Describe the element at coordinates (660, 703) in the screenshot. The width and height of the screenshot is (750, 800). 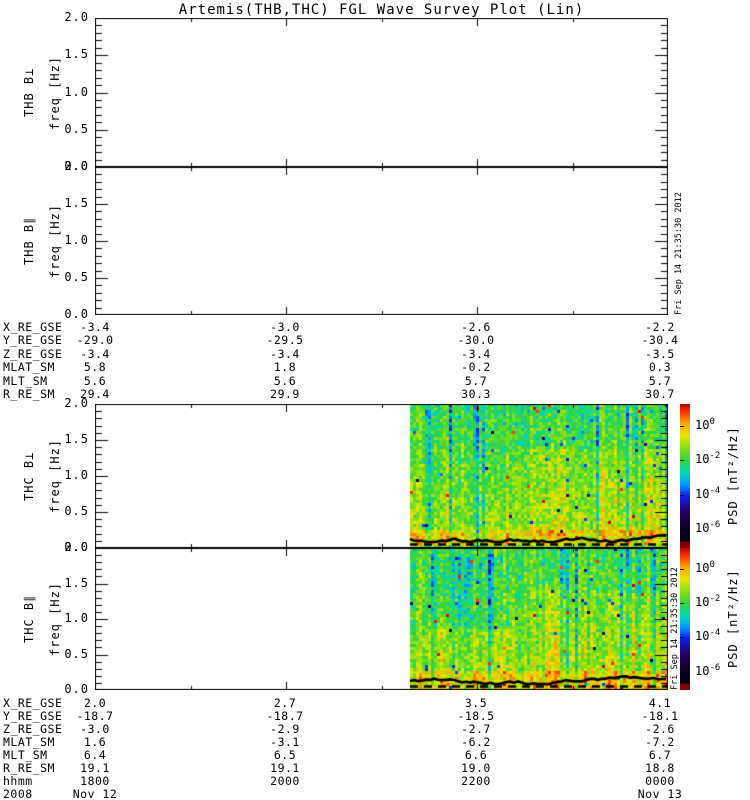
I see `ephemeris-value: 4.1` at that location.